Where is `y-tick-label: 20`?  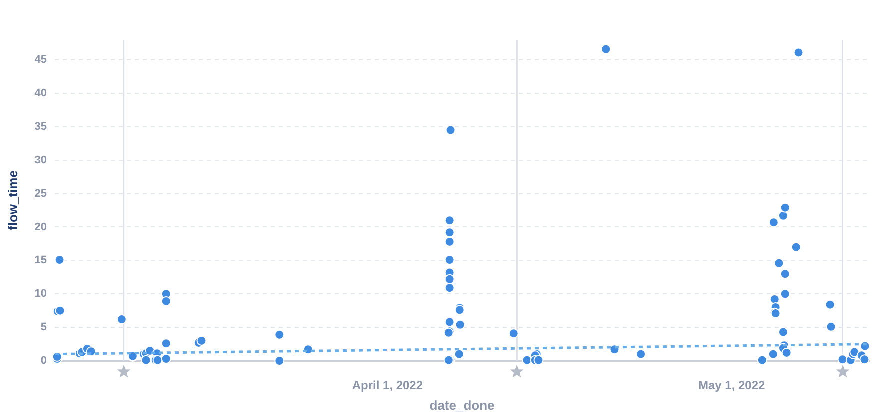 y-tick-label: 20 is located at coordinates (40, 227).